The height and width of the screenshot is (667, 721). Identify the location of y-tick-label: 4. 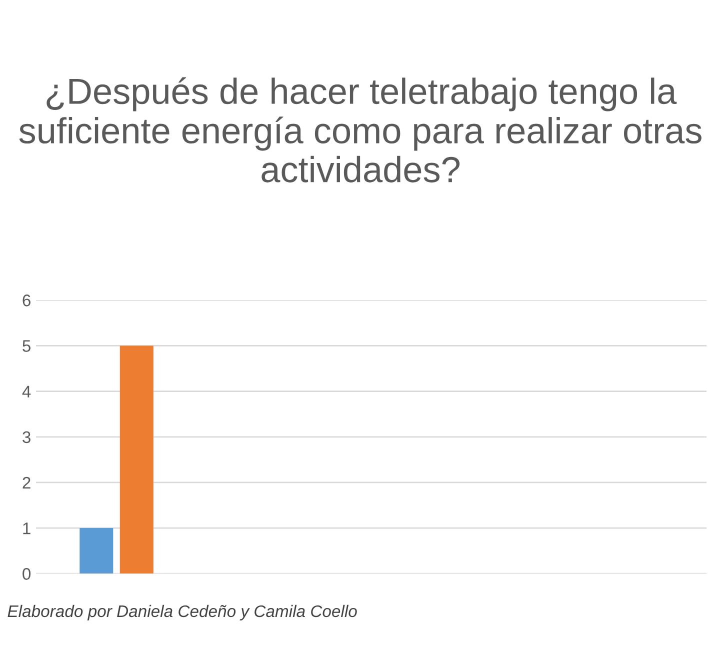
(26, 392).